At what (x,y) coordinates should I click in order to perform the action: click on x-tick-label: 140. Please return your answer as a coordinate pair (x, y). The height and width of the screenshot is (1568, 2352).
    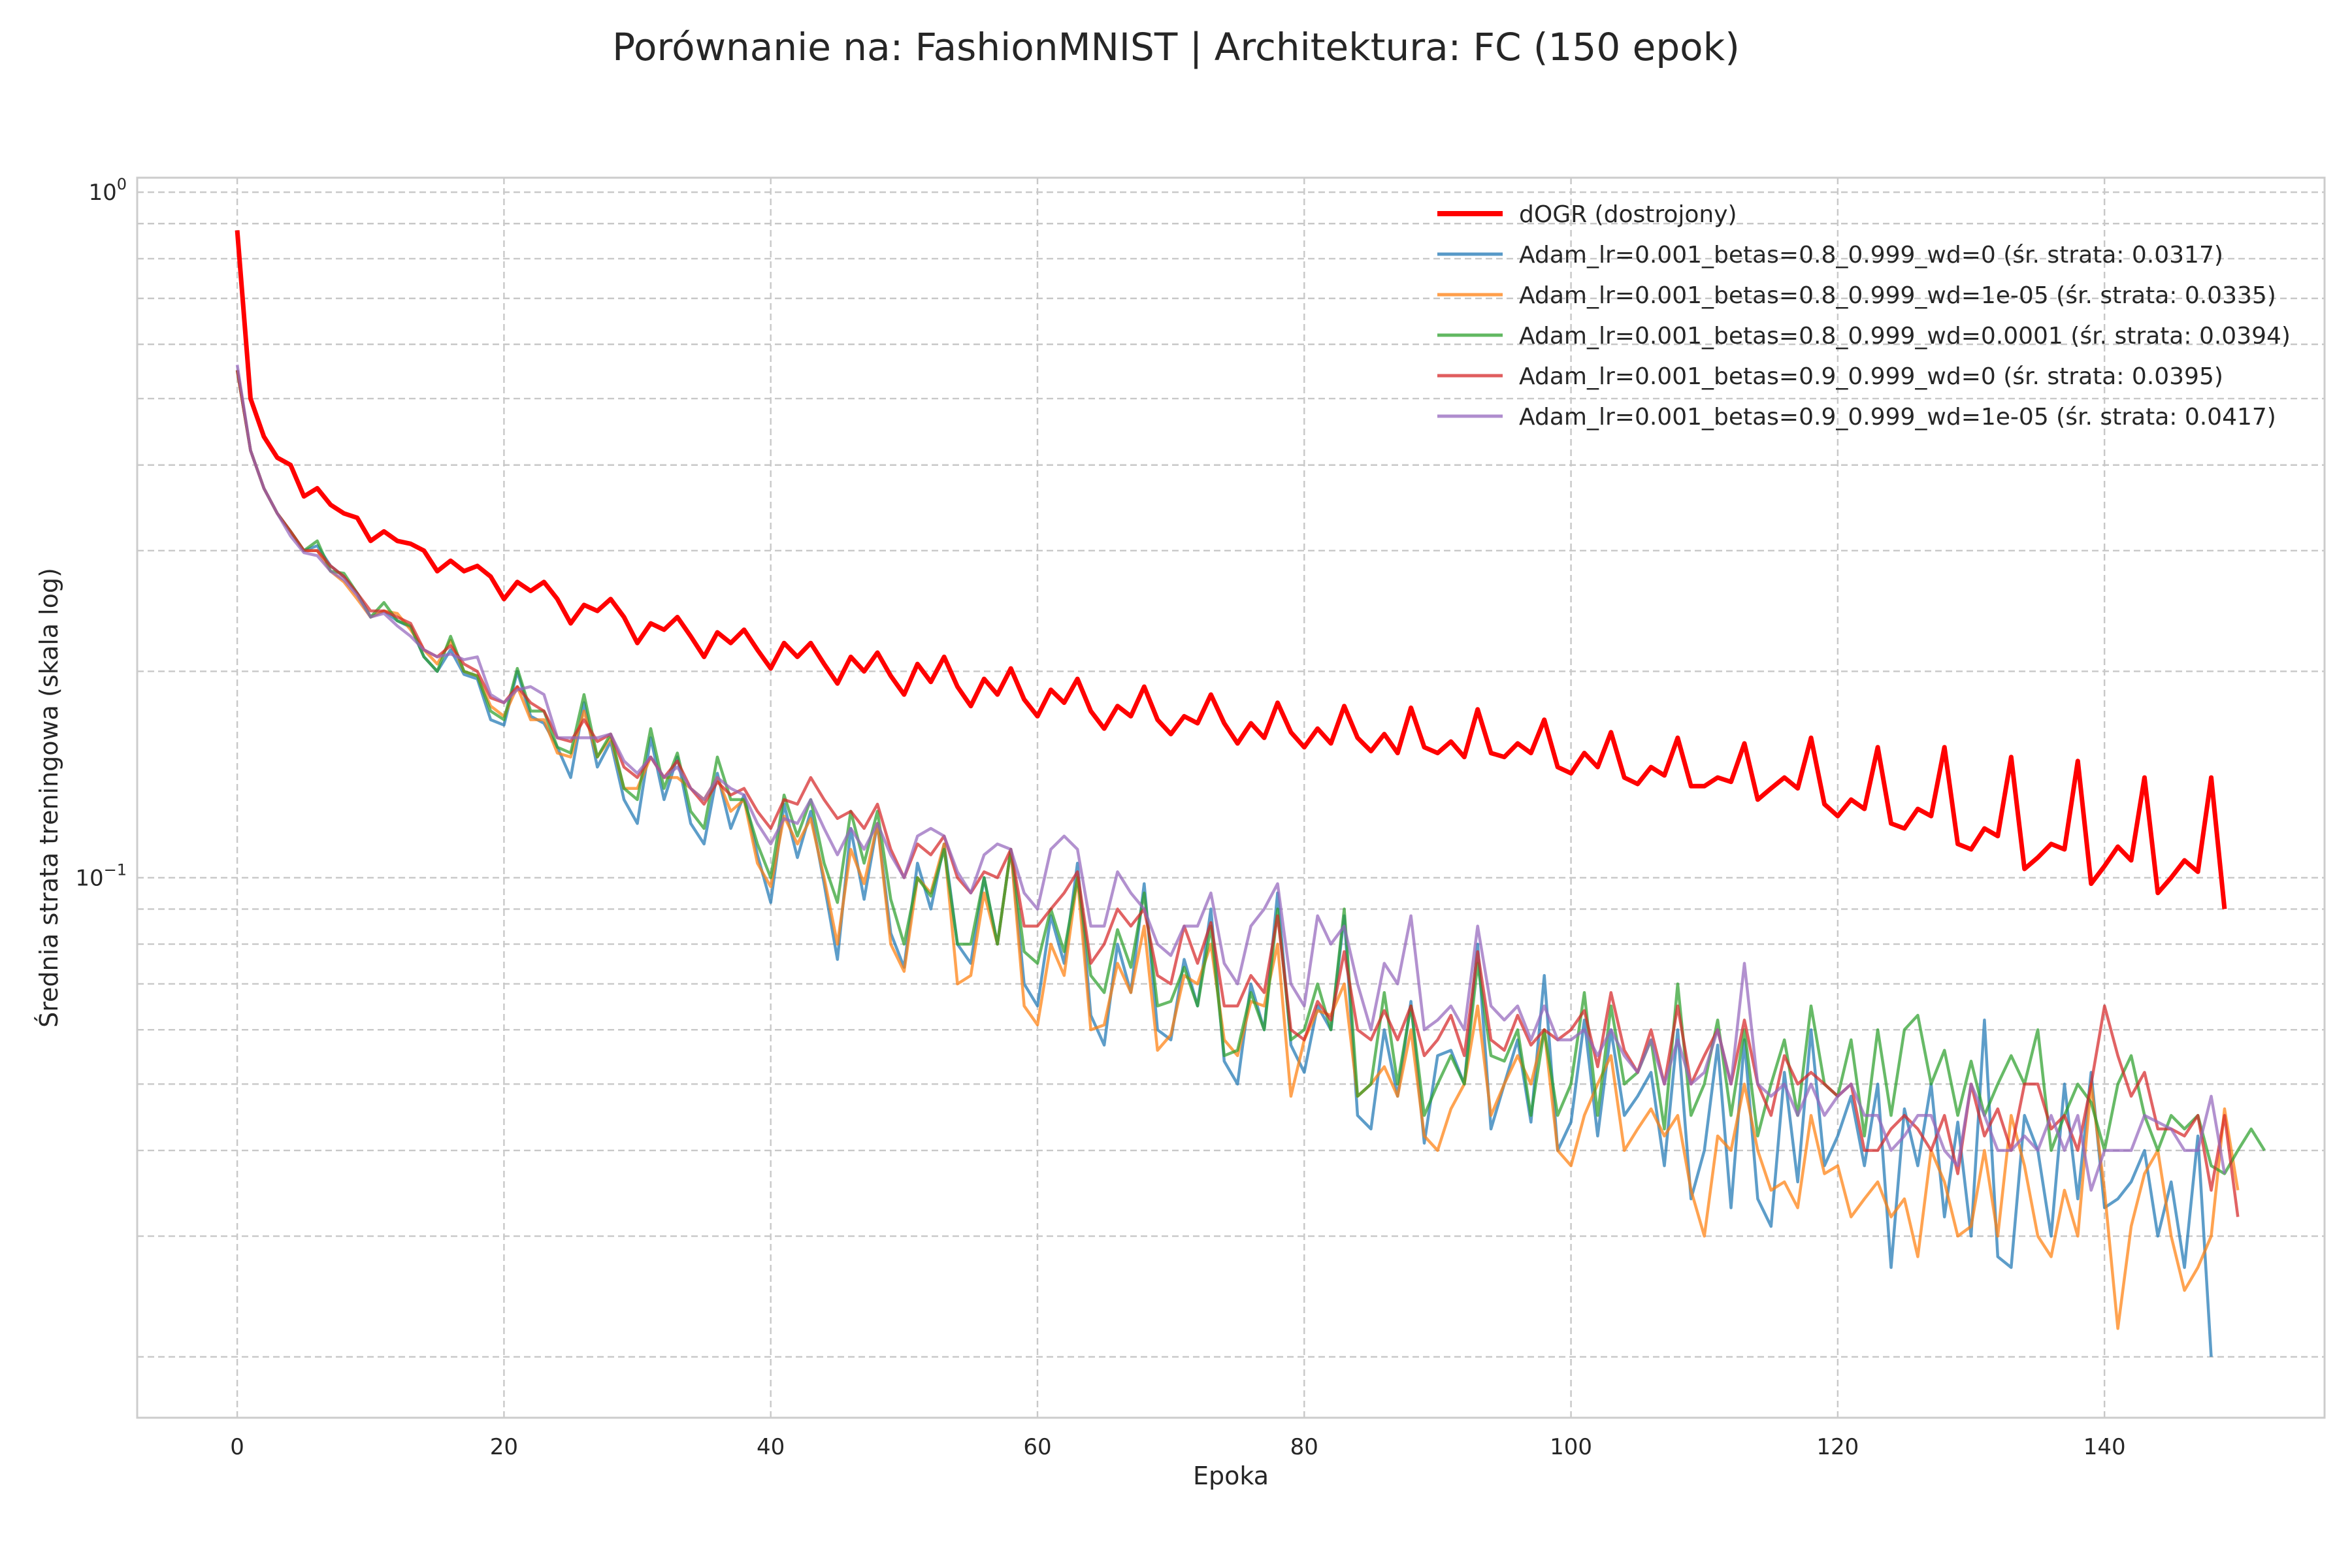
    Looking at the image, I should click on (2104, 1447).